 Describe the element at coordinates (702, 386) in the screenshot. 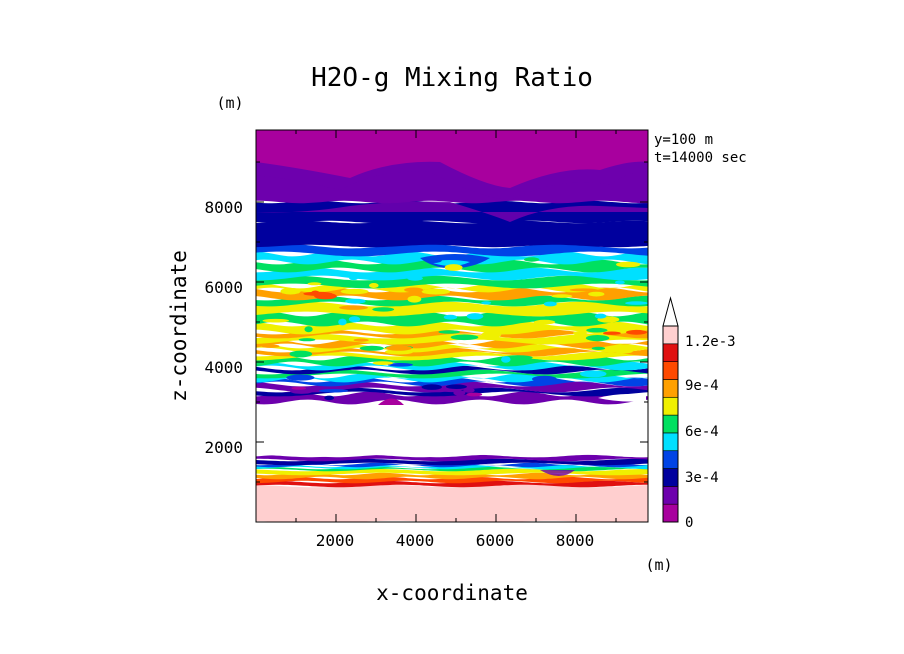

I see `colorbar-label-9e-4: 9e-4` at that location.